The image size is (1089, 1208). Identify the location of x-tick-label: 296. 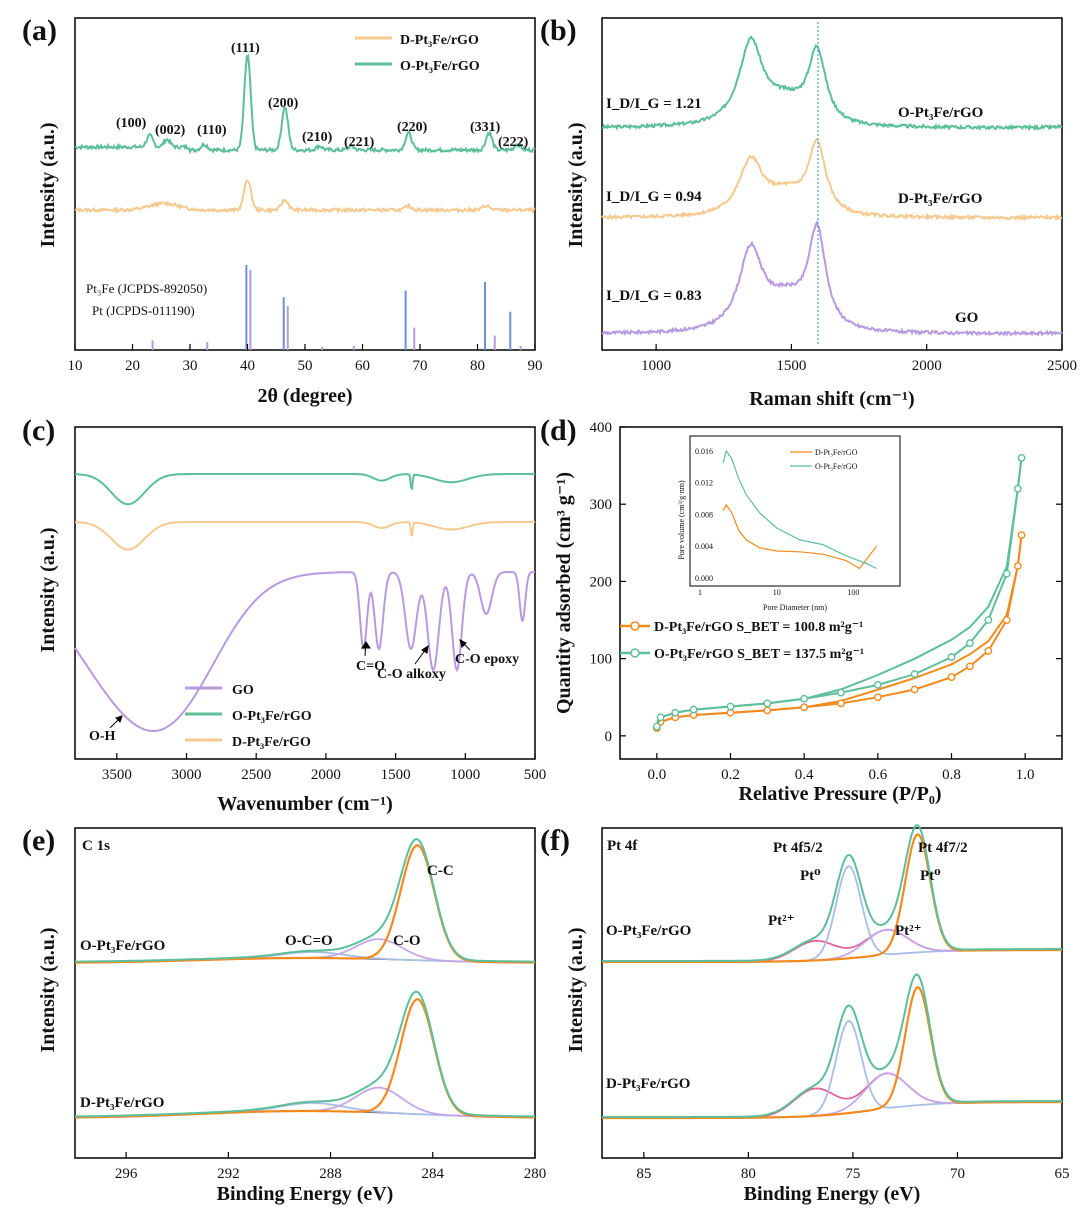
(126, 1174).